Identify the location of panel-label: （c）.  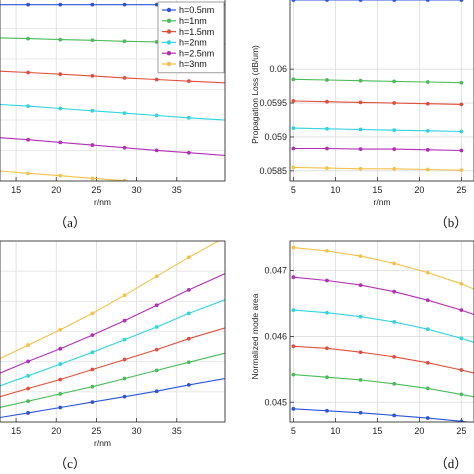
(70, 463).